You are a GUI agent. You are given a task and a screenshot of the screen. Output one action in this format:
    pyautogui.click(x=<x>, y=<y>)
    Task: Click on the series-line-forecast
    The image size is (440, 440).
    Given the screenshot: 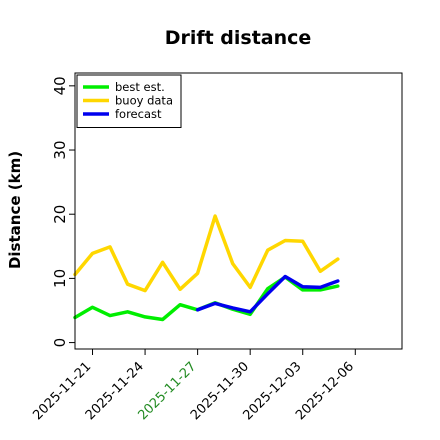 What is the action you would take?
    pyautogui.click(x=267, y=294)
    